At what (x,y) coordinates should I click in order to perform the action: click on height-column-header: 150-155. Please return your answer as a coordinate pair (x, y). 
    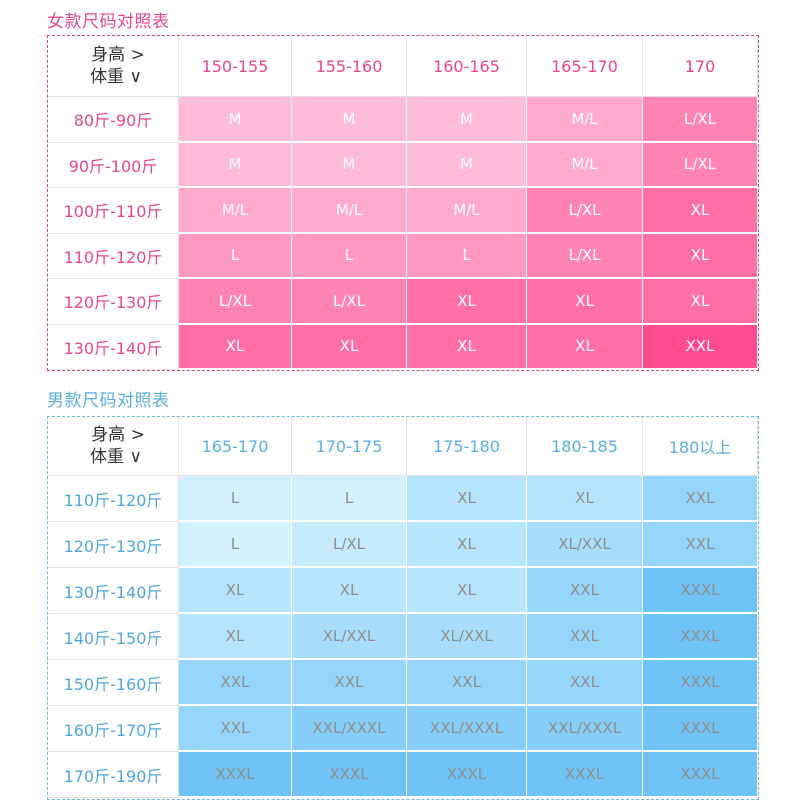
    Looking at the image, I should click on (235, 66).